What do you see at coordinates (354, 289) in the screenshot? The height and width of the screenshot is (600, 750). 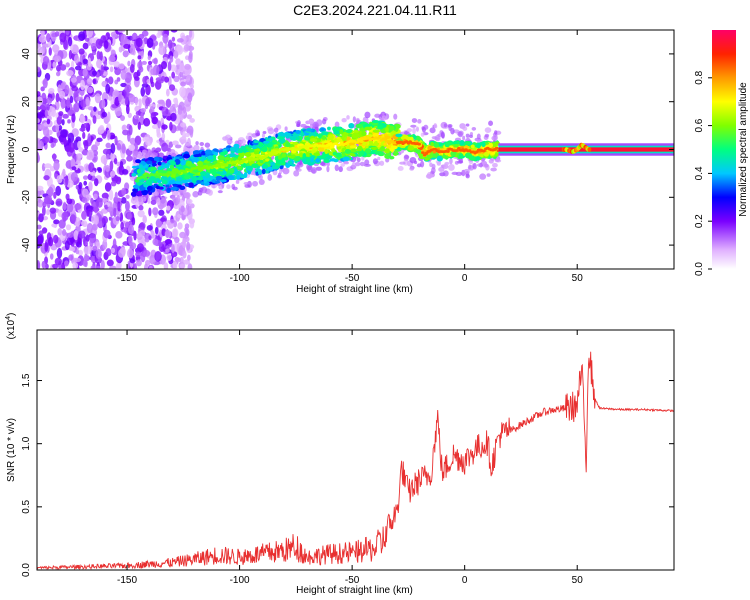 I see `x-axis-label: Height of straight line (km)` at bounding box center [354, 289].